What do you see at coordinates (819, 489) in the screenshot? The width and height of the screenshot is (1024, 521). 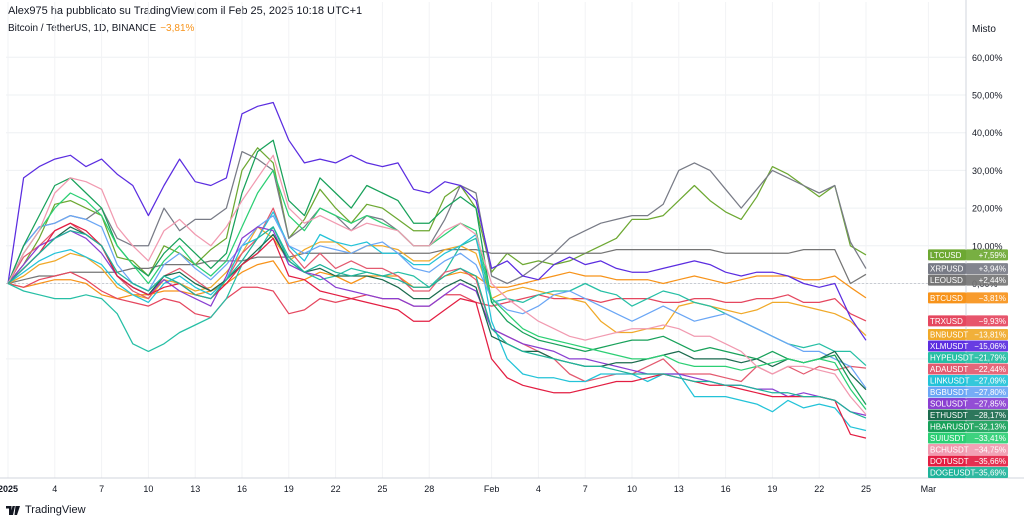 I see `x-tick-label: 22` at bounding box center [819, 489].